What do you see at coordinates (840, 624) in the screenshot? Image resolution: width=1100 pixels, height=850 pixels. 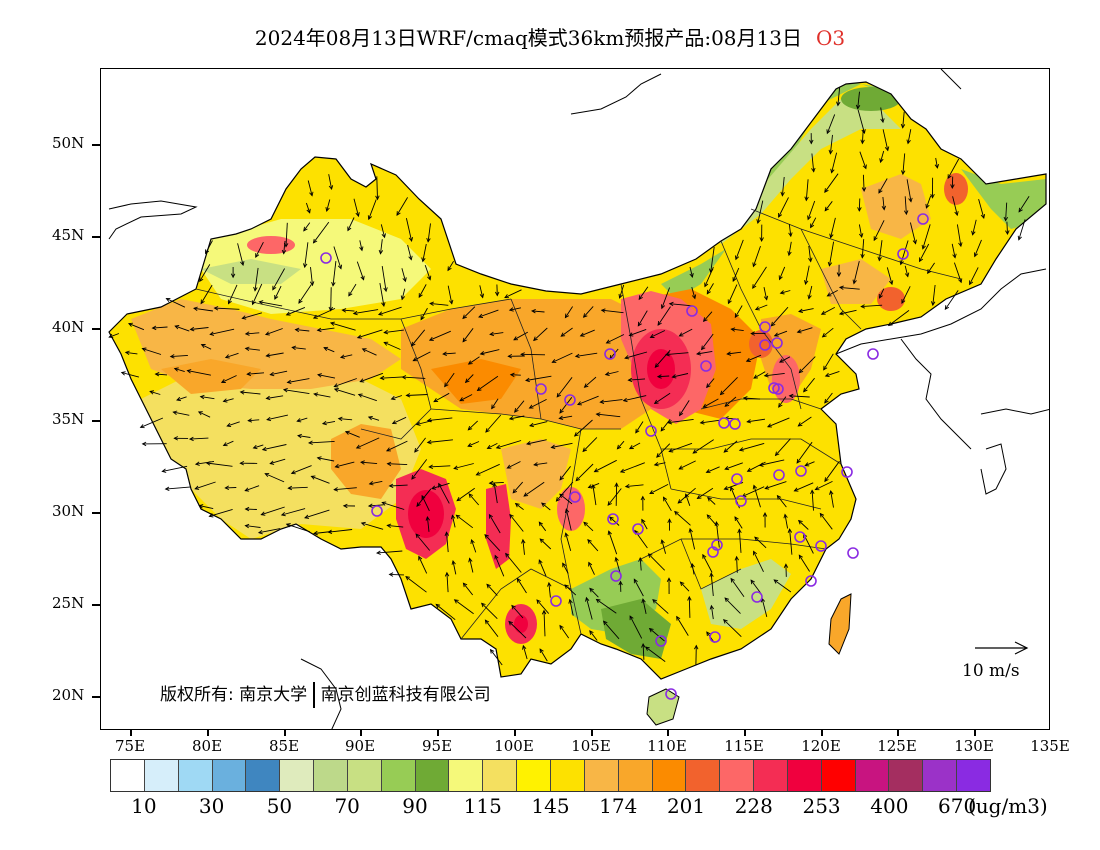 I see `taiwan-island` at bounding box center [840, 624].